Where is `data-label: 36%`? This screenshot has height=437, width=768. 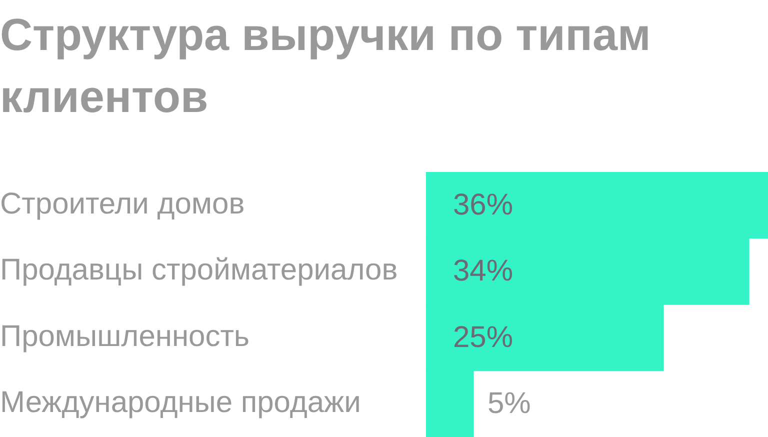
data-label: 36% is located at coordinates (483, 205).